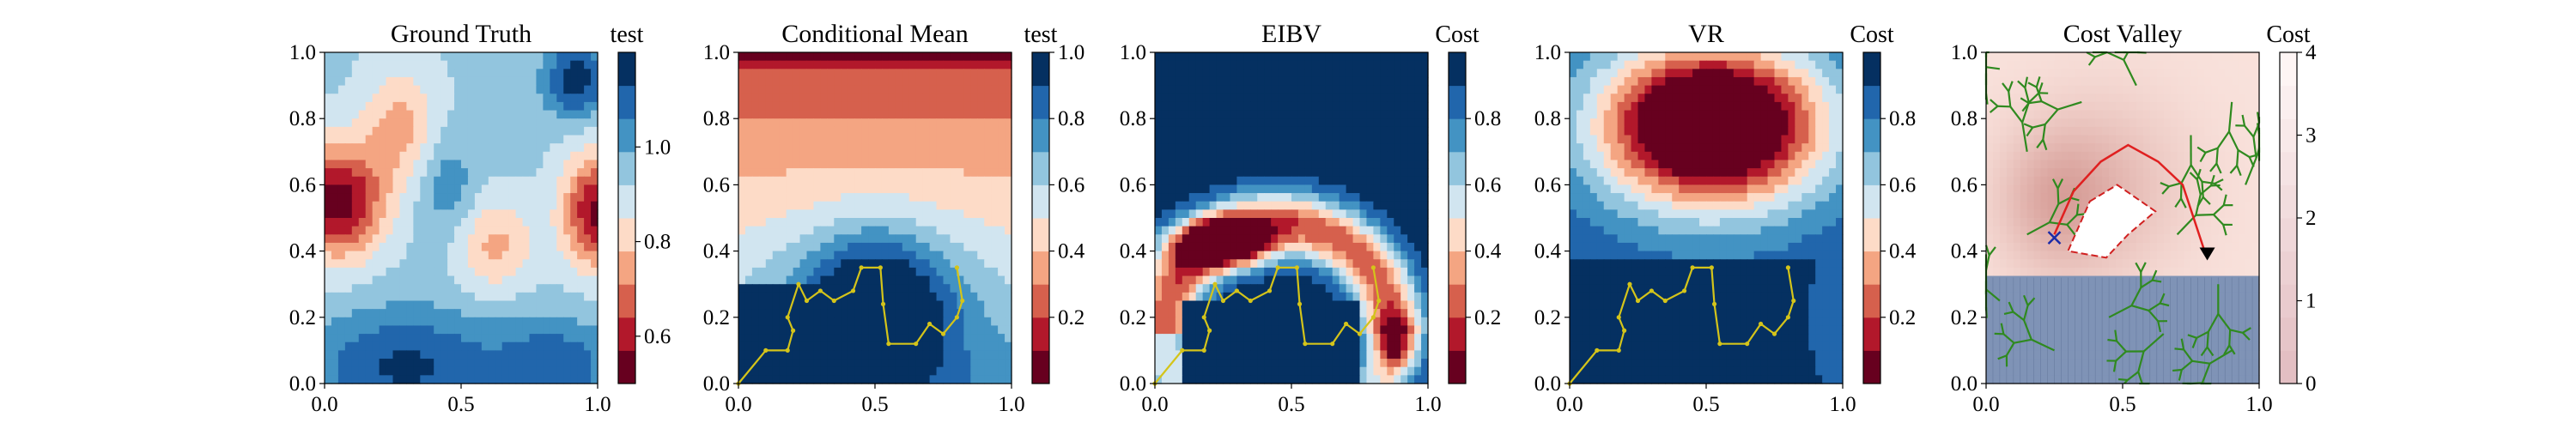 The height and width of the screenshot is (429, 2576). I want to click on ground-truth-title: Ground Truth, so click(461, 34).